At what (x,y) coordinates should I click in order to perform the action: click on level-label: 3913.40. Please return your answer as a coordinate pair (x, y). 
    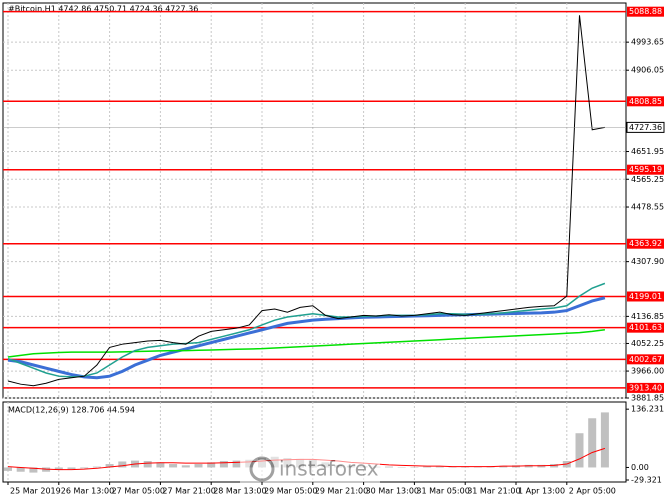
    Looking at the image, I should click on (645, 387).